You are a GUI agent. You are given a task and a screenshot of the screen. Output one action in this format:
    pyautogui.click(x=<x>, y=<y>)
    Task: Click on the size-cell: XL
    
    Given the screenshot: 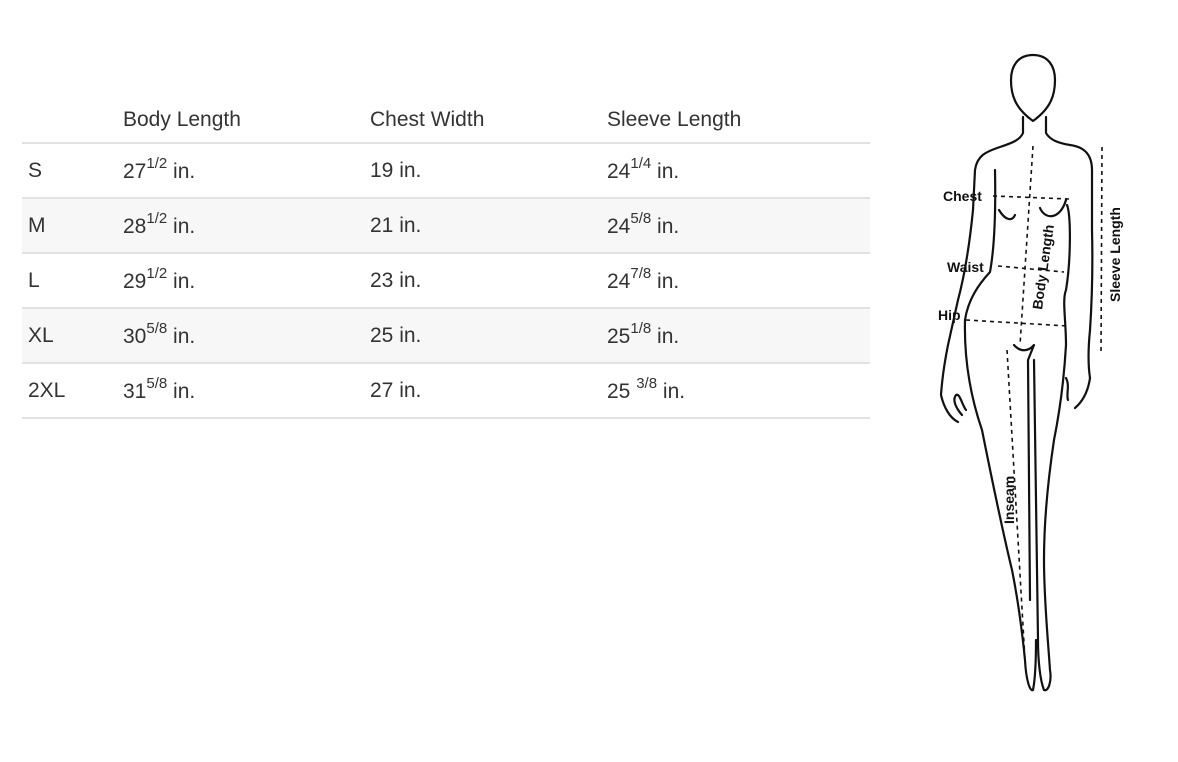 What is the action you would take?
    pyautogui.click(x=72, y=336)
    